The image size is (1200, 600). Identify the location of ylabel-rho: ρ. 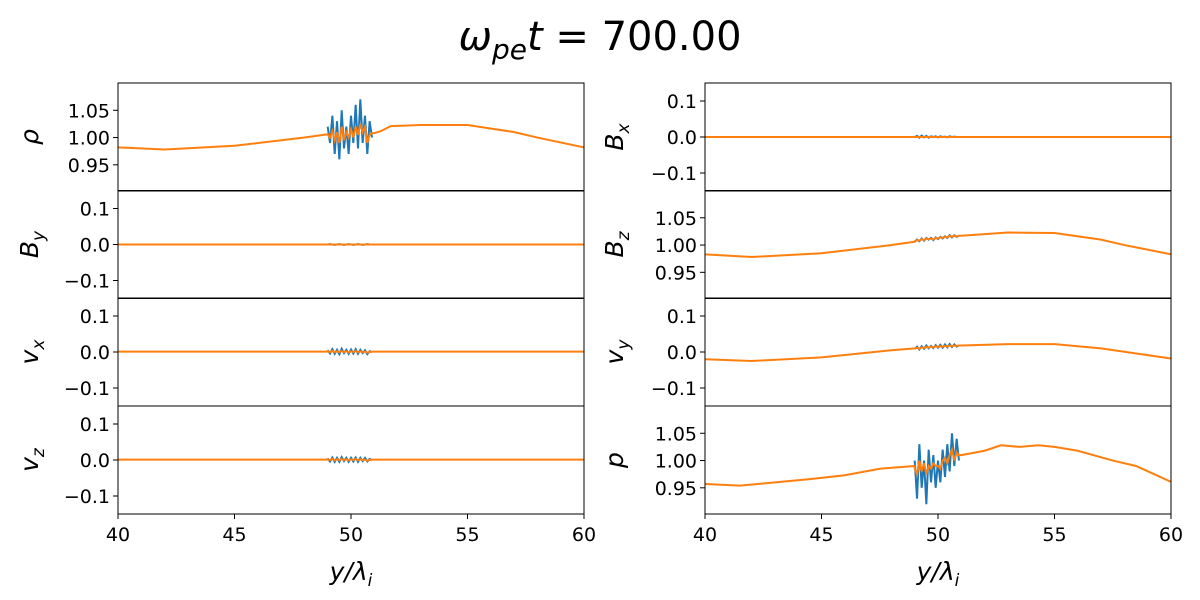
(29, 137).